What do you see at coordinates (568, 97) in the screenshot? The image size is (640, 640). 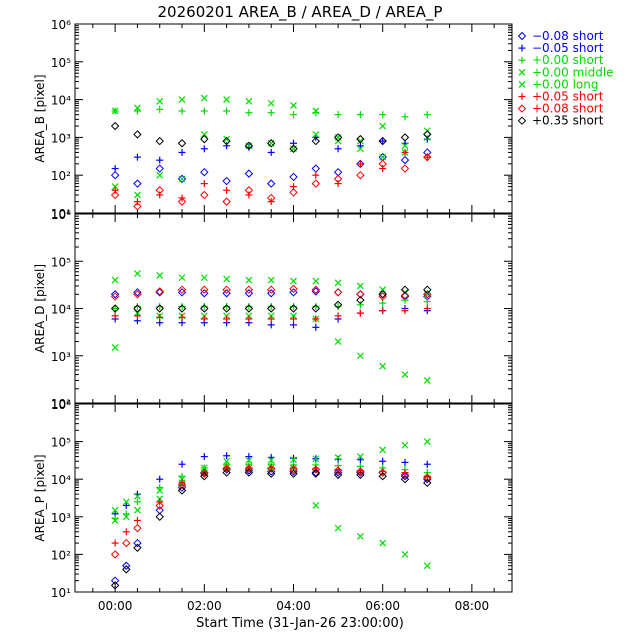 I see `legend-label: +0.05 short` at bounding box center [568, 97].